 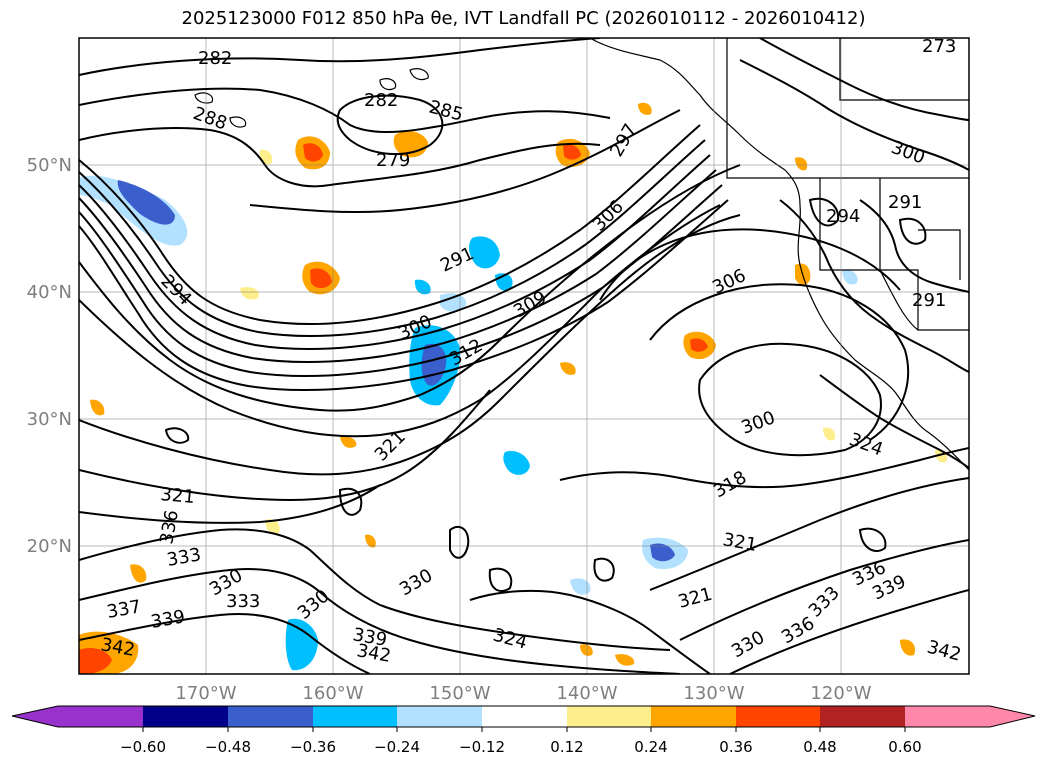 What do you see at coordinates (313, 747) in the screenshot?
I see `colorbar-tick-label: −0.36` at bounding box center [313, 747].